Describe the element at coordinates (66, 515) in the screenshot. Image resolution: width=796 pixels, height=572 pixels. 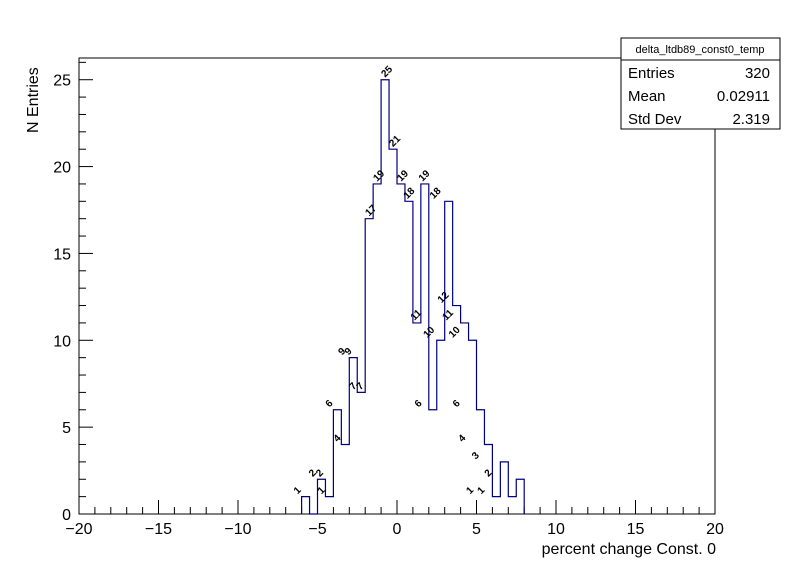
I see `y-tick-label: 0` at that location.